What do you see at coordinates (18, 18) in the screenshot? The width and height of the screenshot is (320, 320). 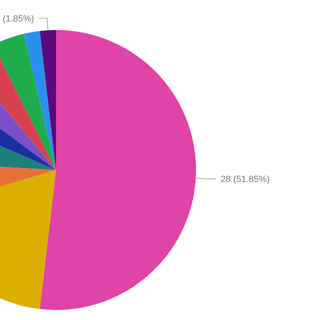 I see `data-label: (1.85%)` at bounding box center [18, 18].